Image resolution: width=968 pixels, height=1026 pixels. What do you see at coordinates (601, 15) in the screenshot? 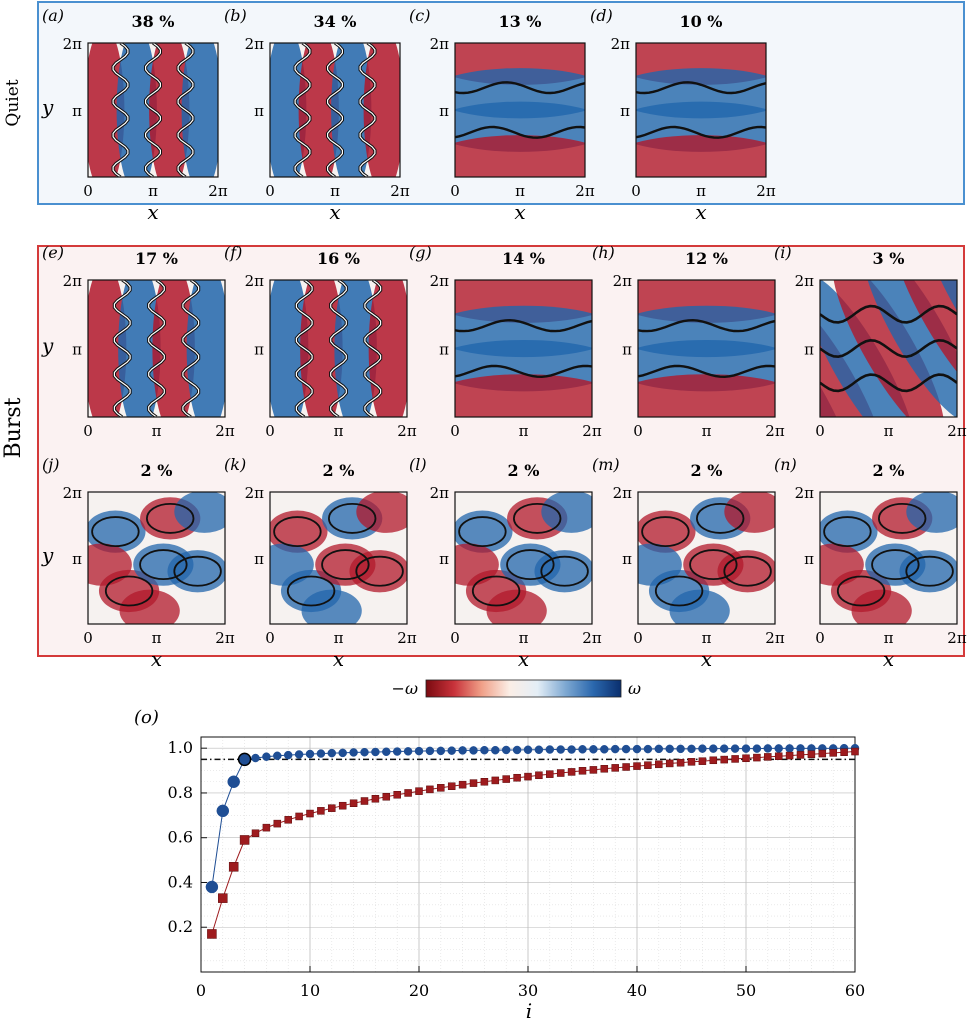
I see `panel-letter: (d)` at bounding box center [601, 15].